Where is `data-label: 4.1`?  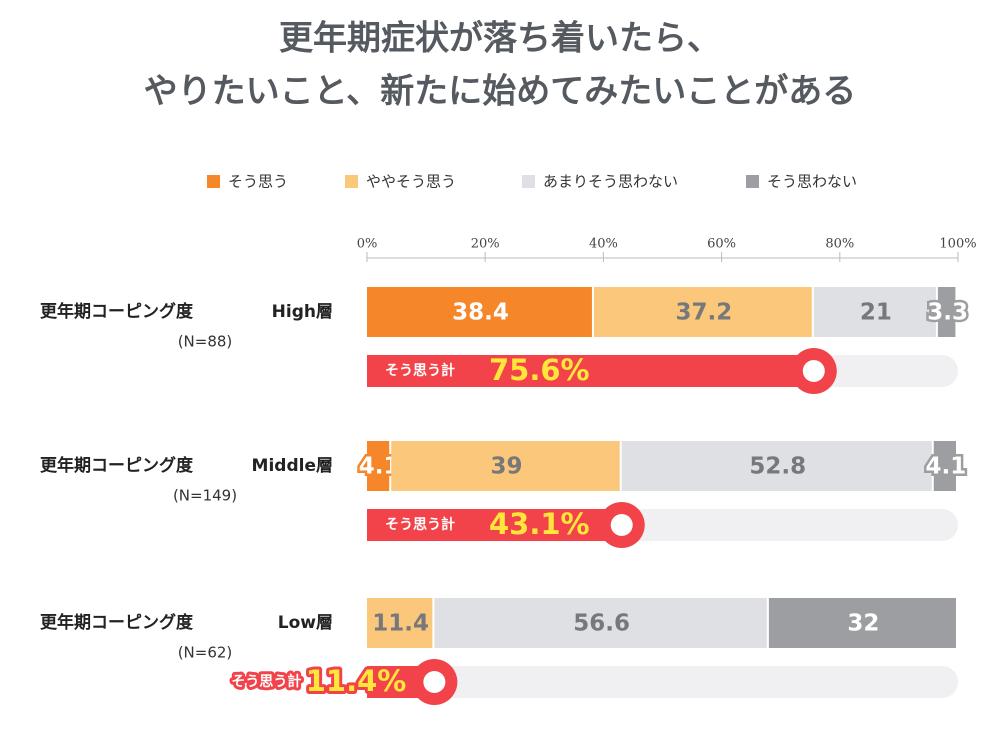 data-label: 4.1 is located at coordinates (946, 467).